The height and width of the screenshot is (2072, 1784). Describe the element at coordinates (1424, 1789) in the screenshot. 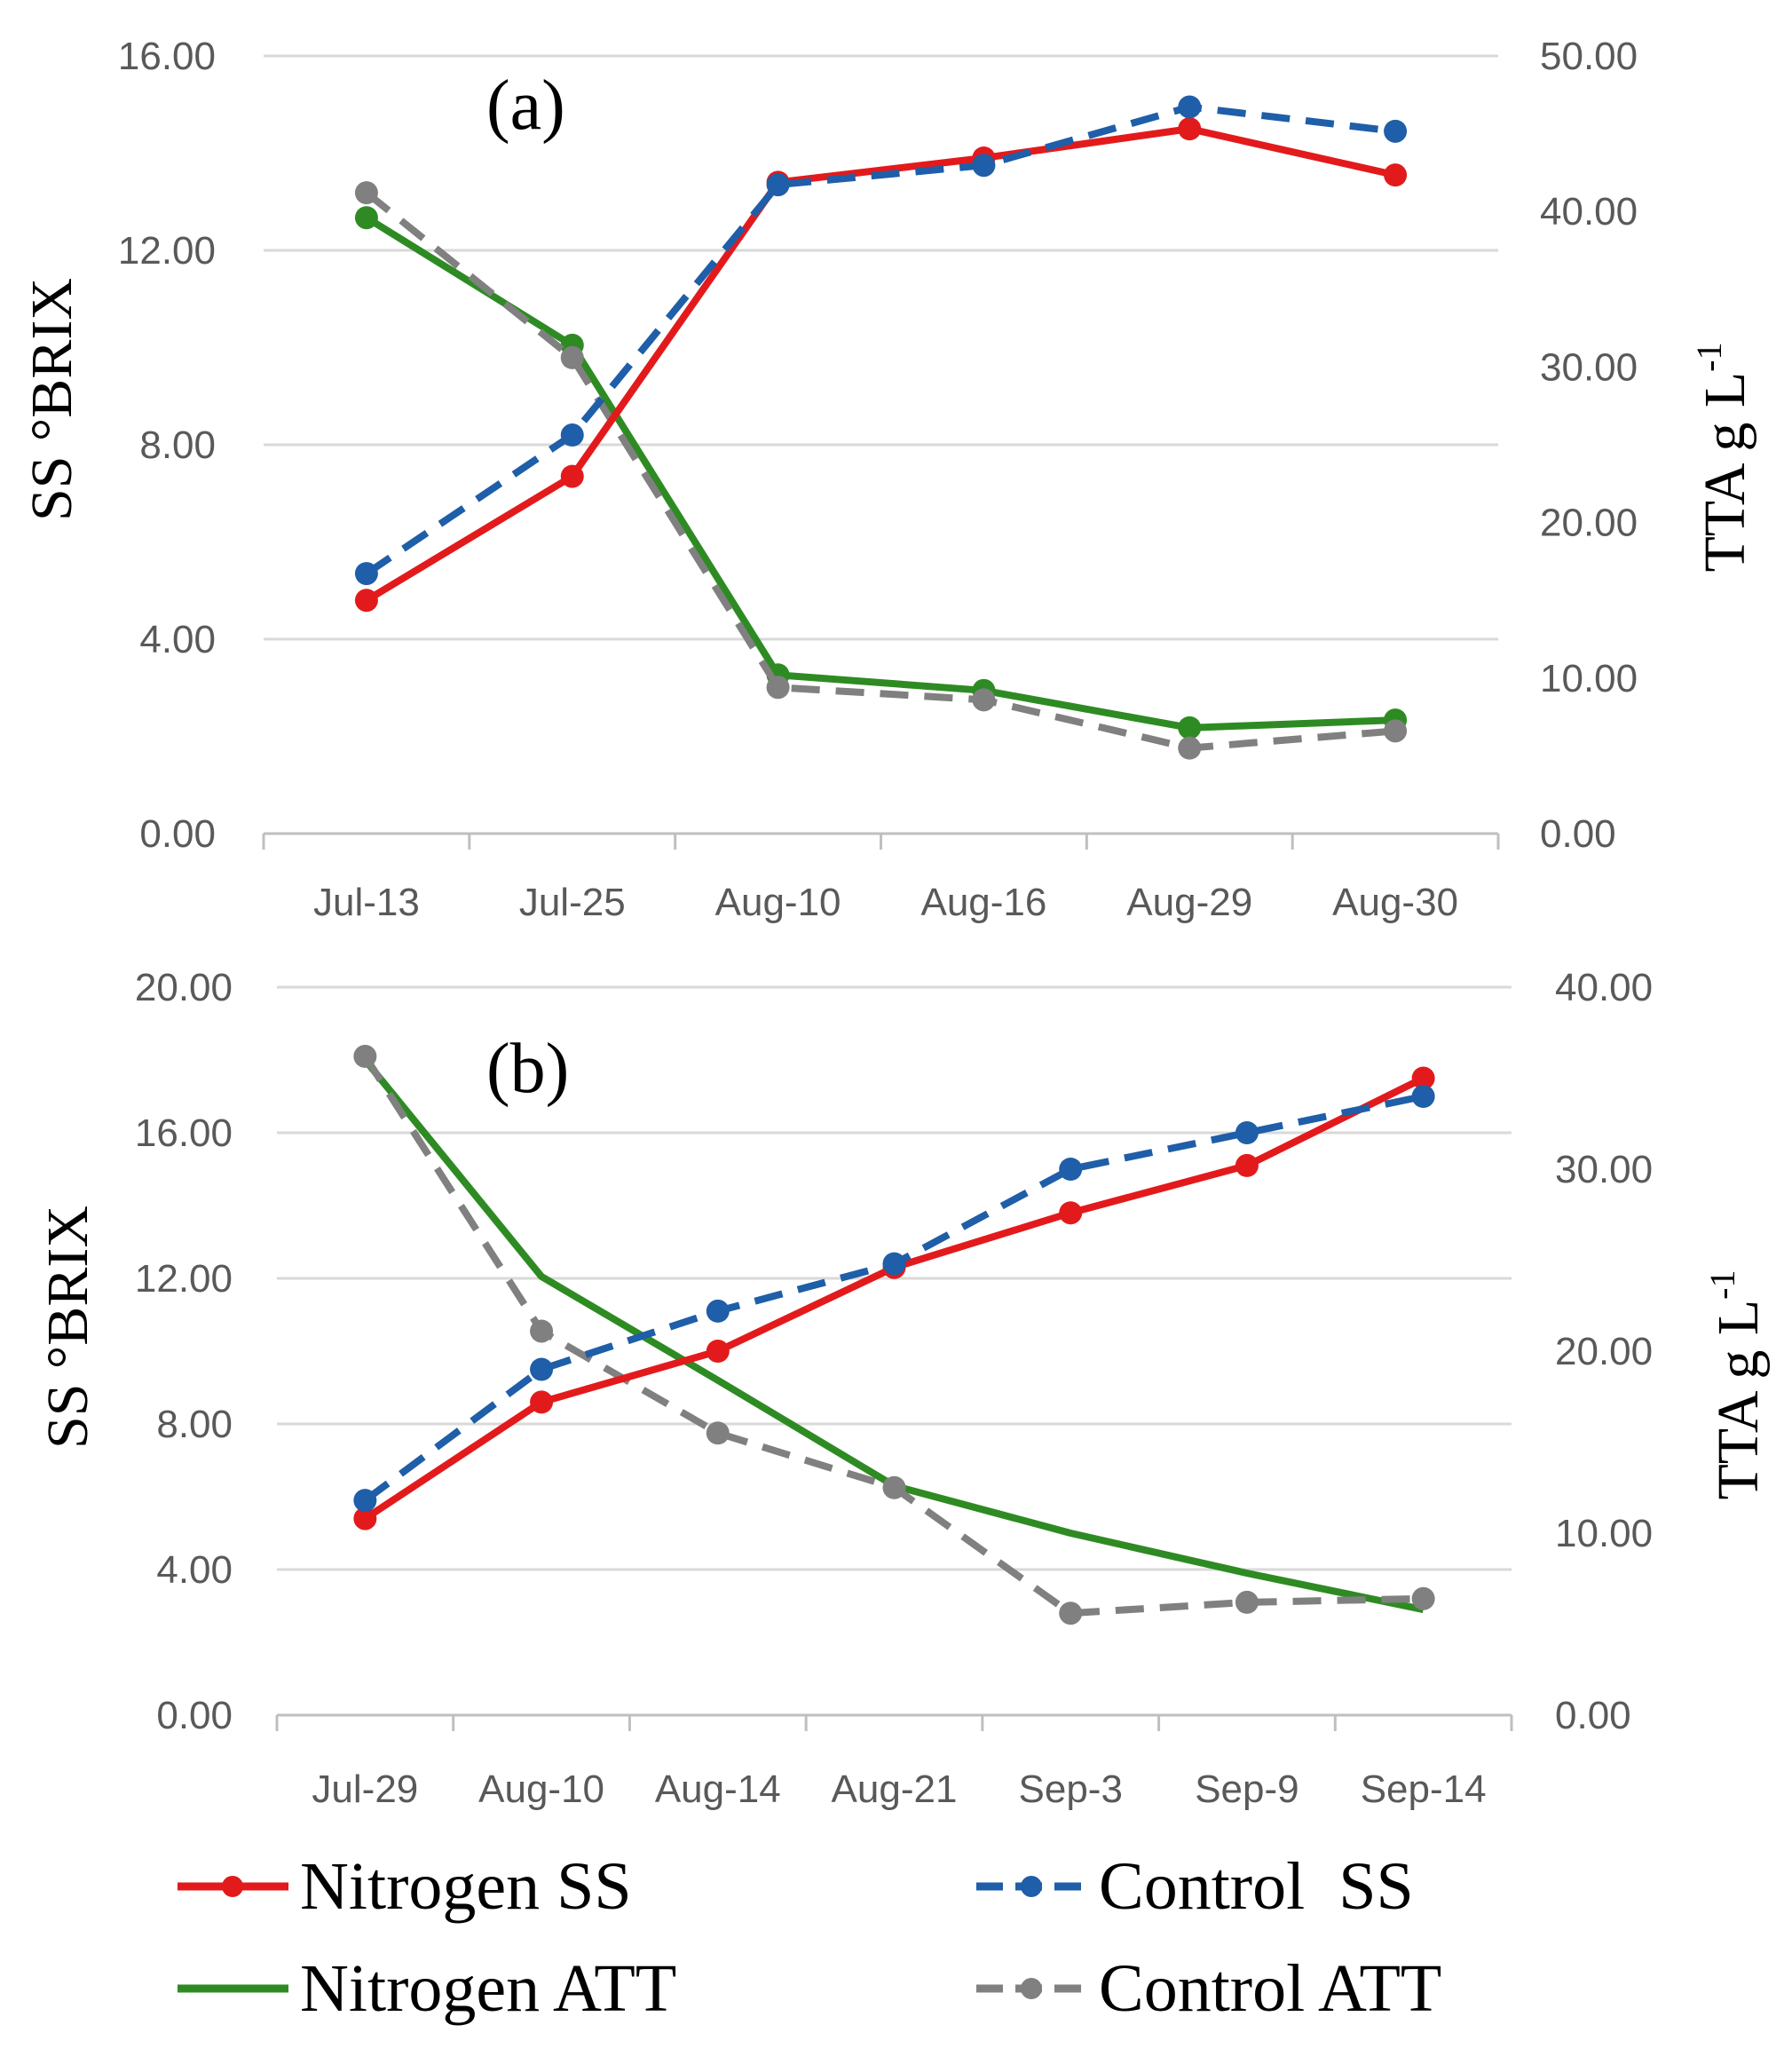

I see `x-tick-label: Sep-14` at that location.